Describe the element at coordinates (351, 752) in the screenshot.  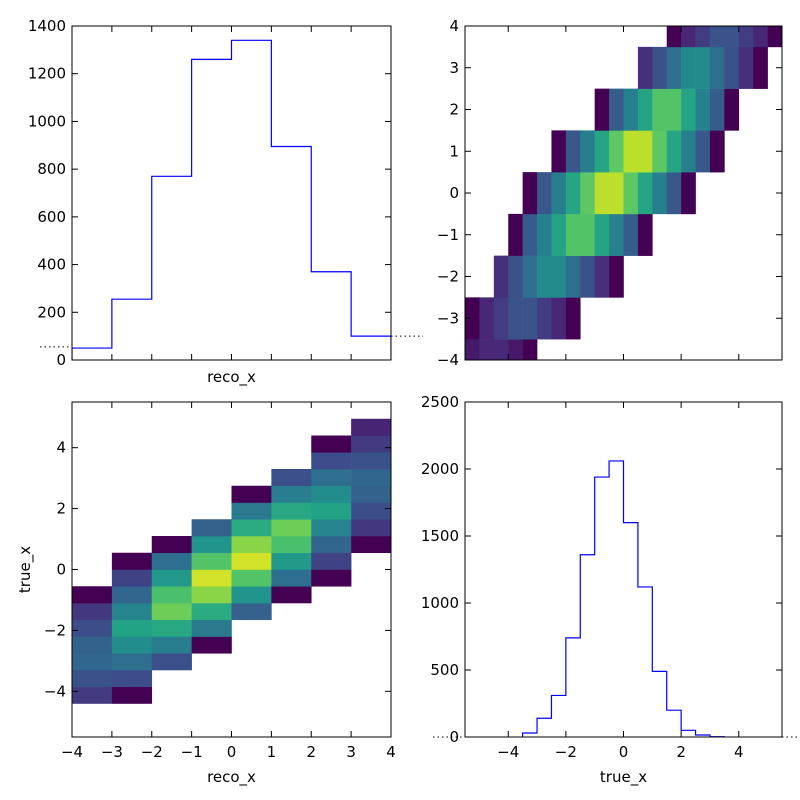
I see `x-tick-label: 3` at that location.